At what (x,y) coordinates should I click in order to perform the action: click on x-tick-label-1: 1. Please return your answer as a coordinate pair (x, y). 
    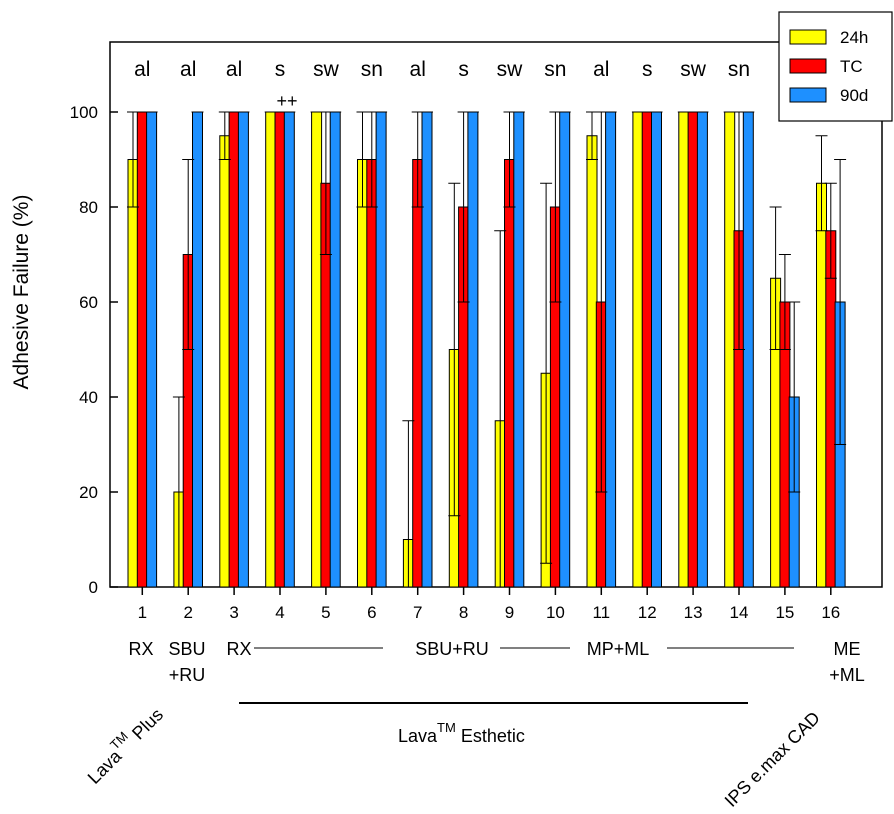
    Looking at the image, I should click on (142, 612).